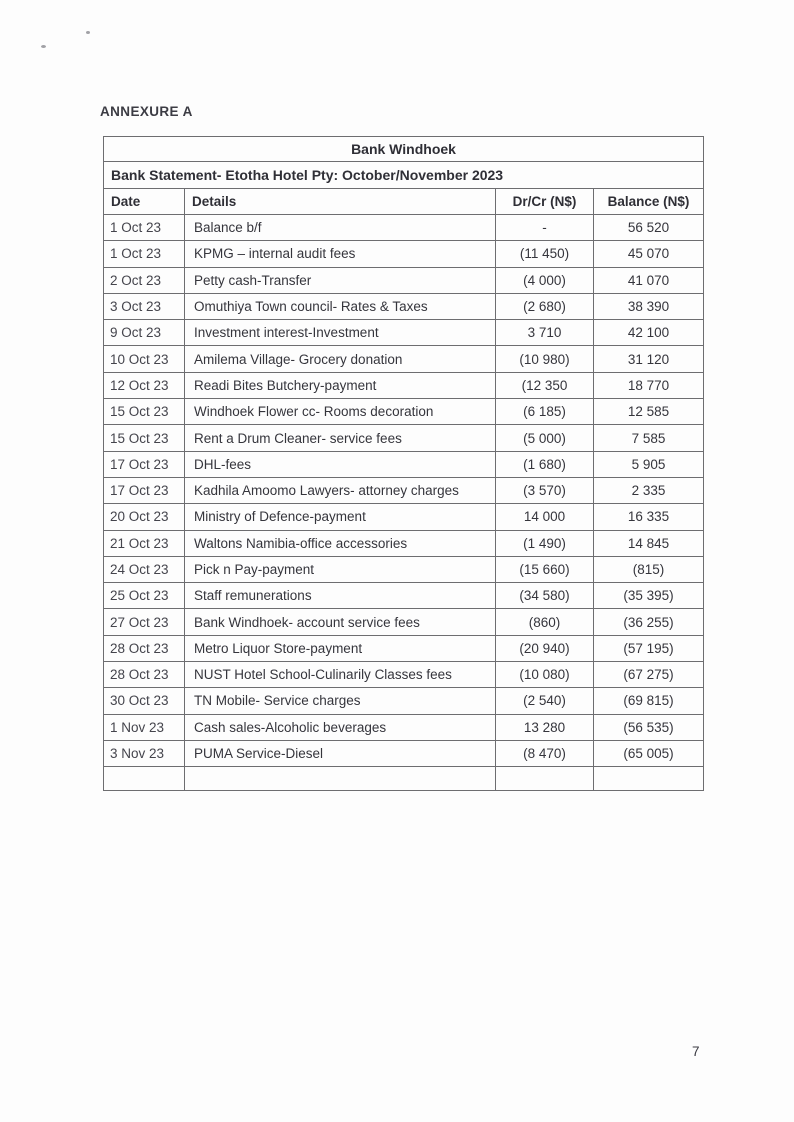  What do you see at coordinates (144, 385) in the screenshot?
I see `cell-date: 12 Oct 23` at bounding box center [144, 385].